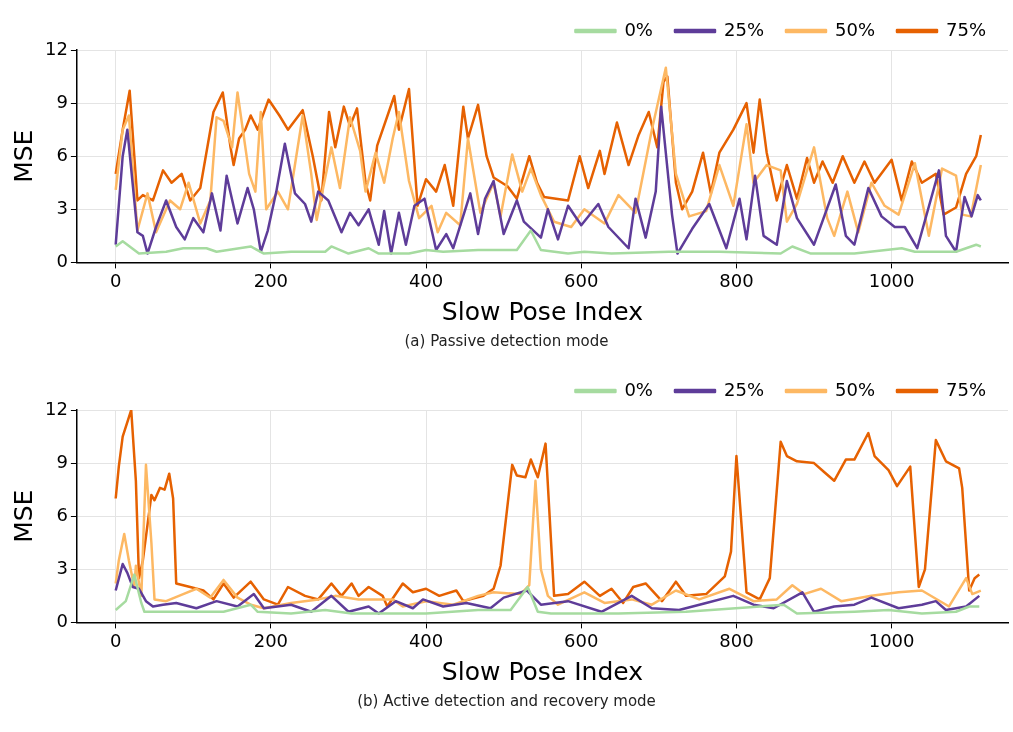 This screenshot has height=732, width=1013. Describe the element at coordinates (506, 701) in the screenshot. I see `text: (b) Active detection and recovery mode` at that location.